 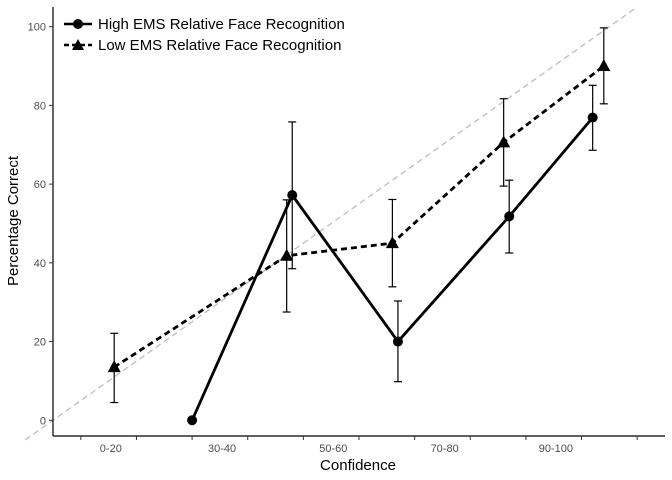 I want to click on y-tick-label: 20, so click(x=40, y=343).